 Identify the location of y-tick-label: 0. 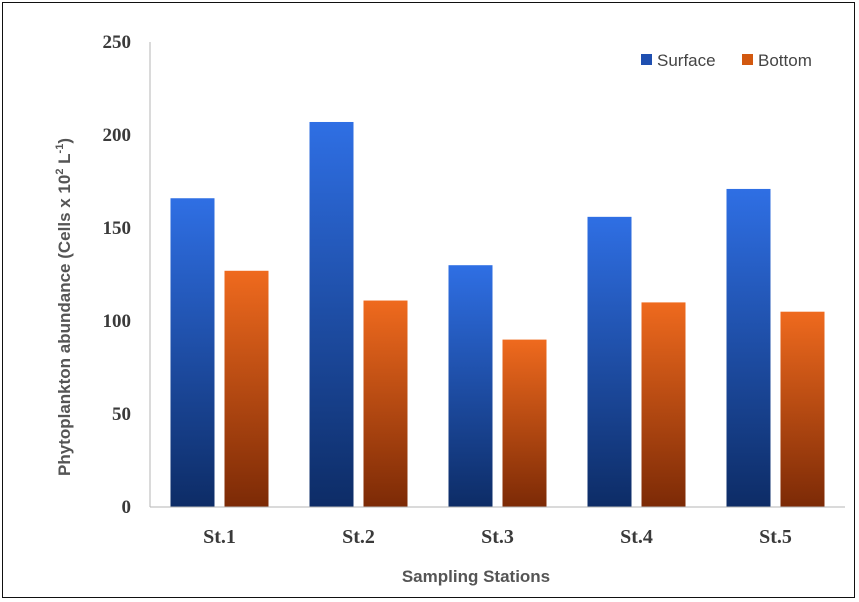
(127, 507).